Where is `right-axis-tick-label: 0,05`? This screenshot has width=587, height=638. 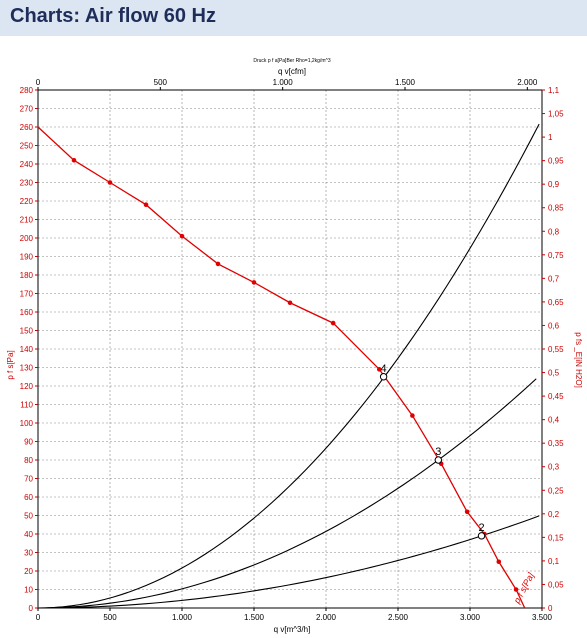
right-axis-tick-label: 0,05 is located at coordinates (556, 584).